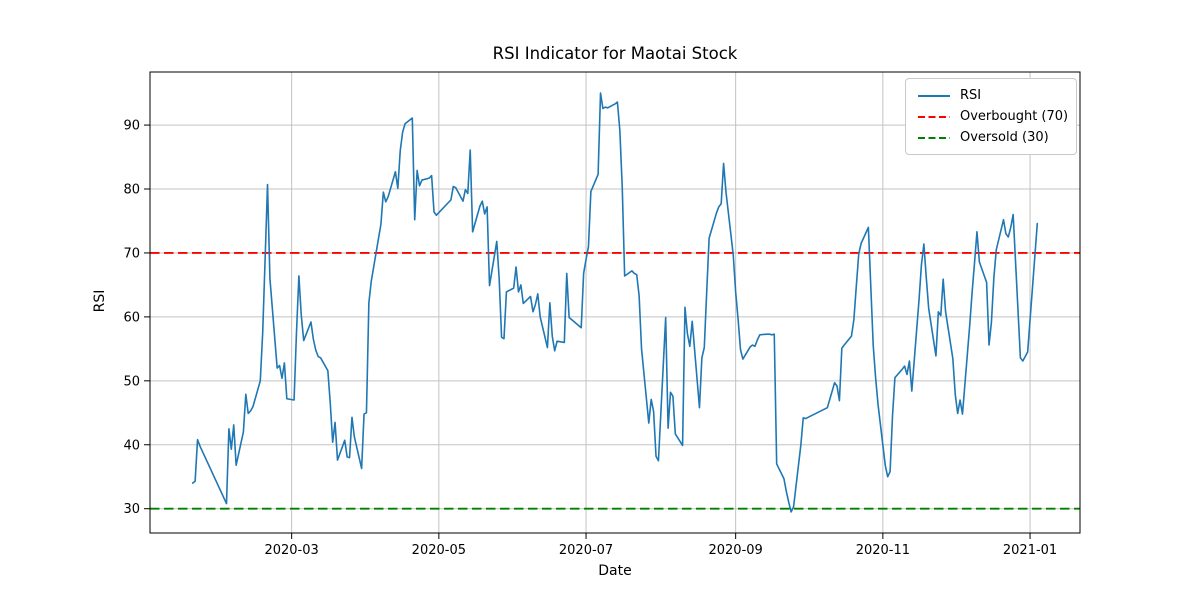  Describe the element at coordinates (586, 550) in the screenshot. I see `x-tick-label: 2020-07` at that location.